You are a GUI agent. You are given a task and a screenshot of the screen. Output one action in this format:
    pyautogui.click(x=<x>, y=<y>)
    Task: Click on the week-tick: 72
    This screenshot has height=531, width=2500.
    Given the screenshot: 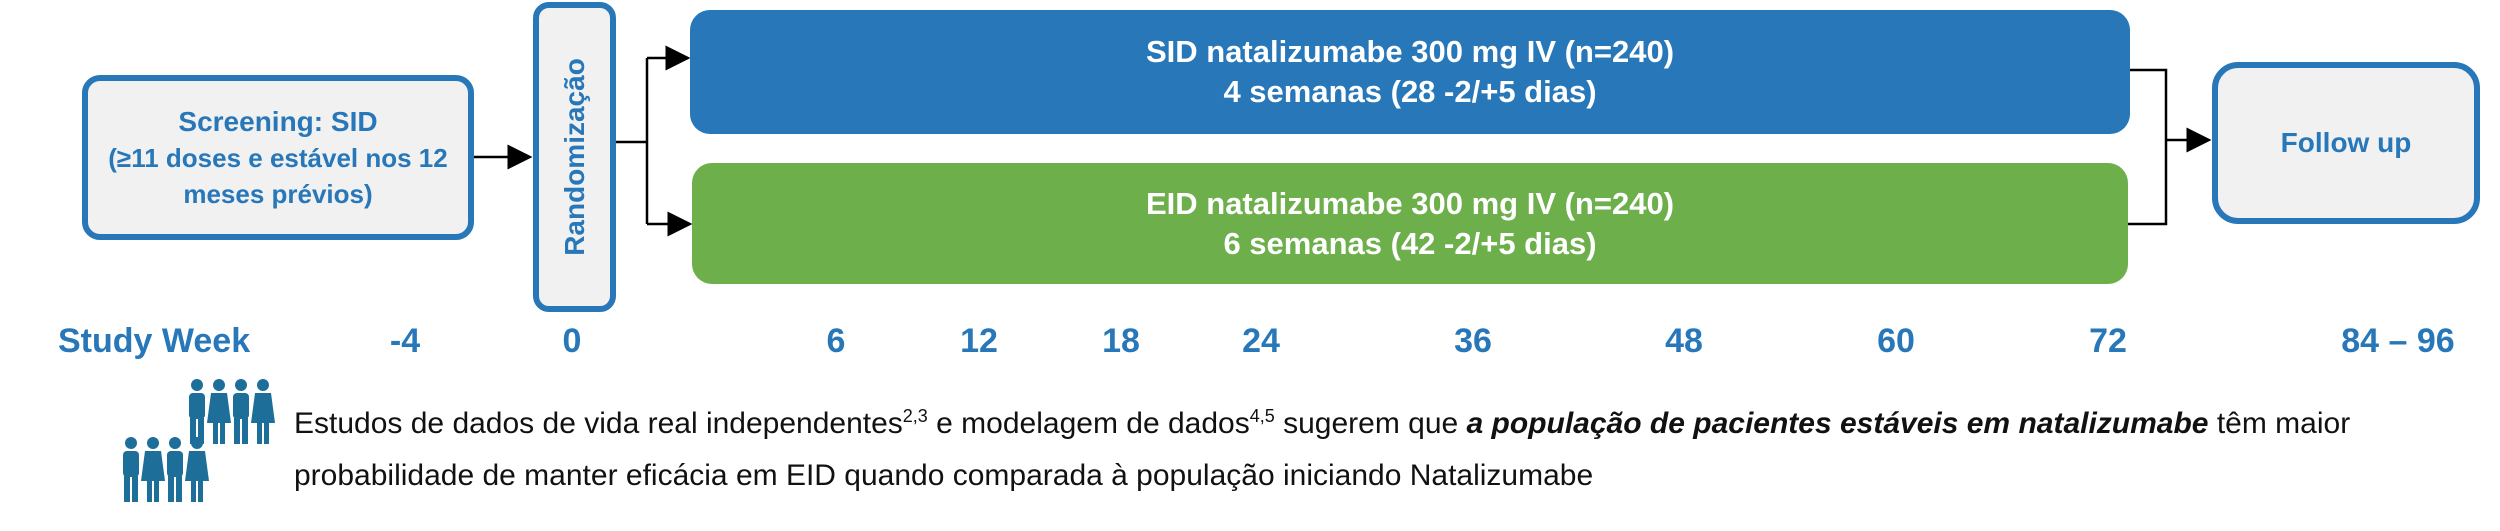 What is the action you would take?
    pyautogui.click(x=2108, y=341)
    